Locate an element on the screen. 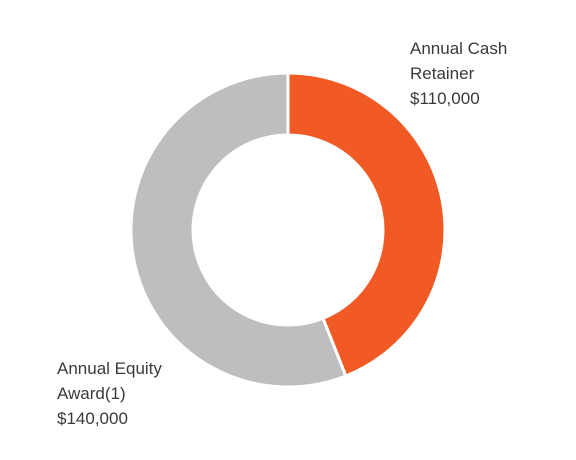  slice-label: Annual Cash Retainer $110,000 is located at coordinates (477, 73).